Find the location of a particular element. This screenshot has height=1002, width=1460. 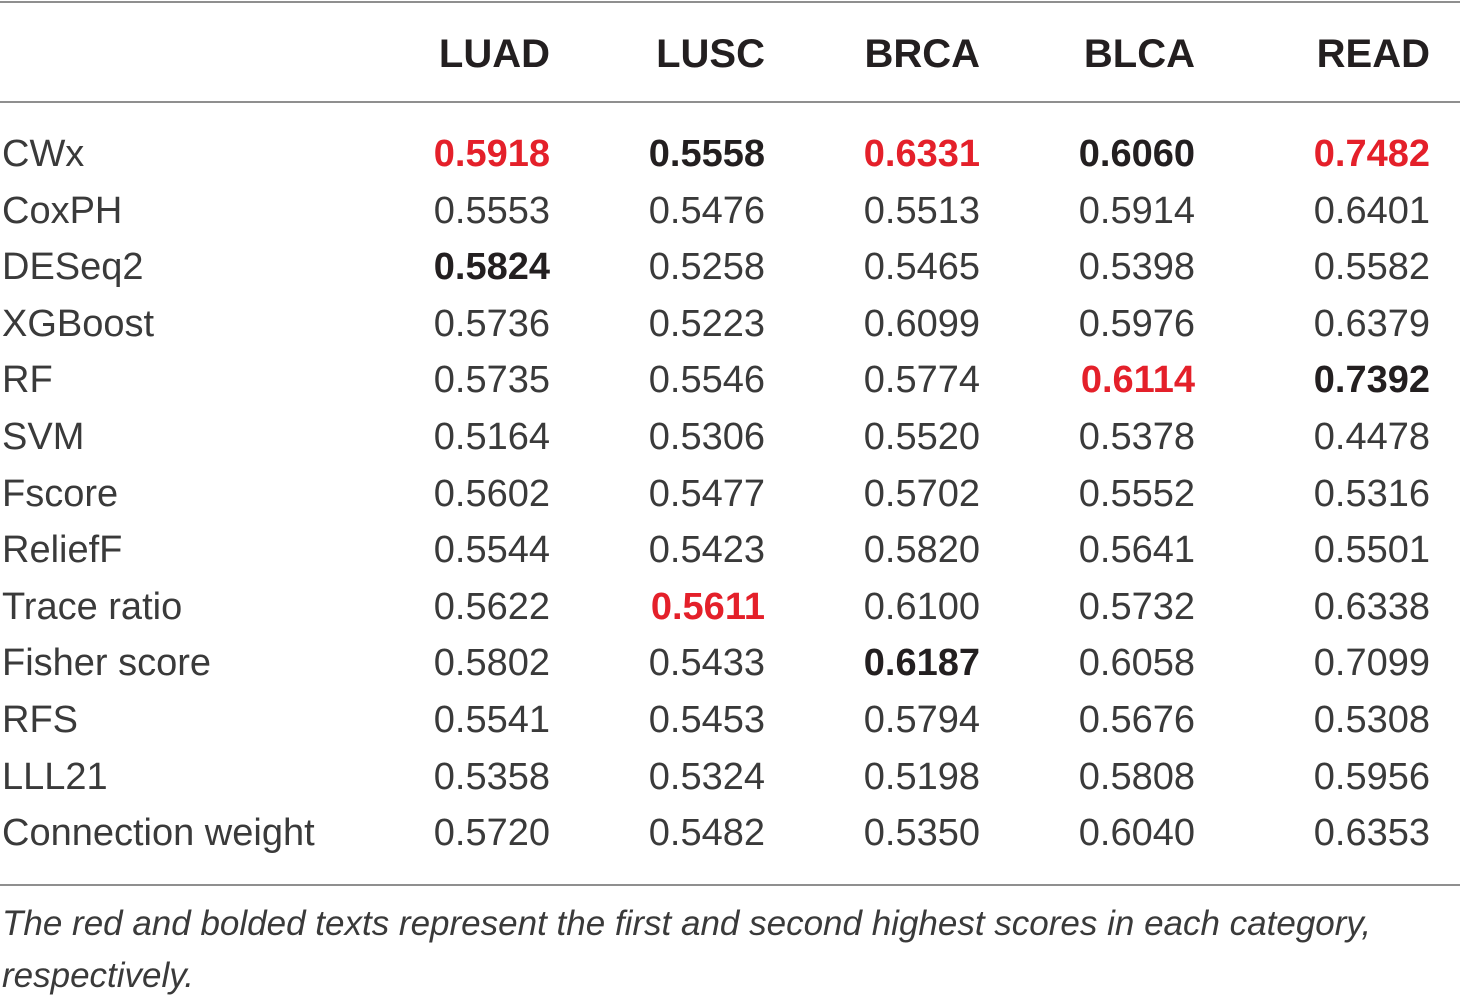

row-label: CWx is located at coordinates (43, 154).